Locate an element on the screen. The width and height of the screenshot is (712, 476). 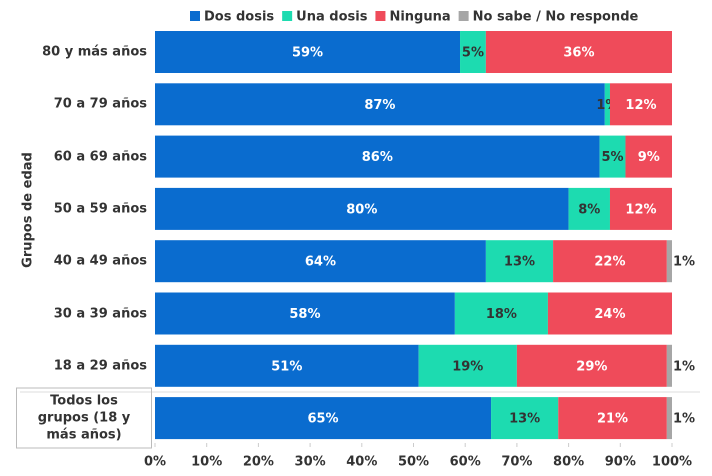
legend-label: Dos dosis is located at coordinates (239, 17).